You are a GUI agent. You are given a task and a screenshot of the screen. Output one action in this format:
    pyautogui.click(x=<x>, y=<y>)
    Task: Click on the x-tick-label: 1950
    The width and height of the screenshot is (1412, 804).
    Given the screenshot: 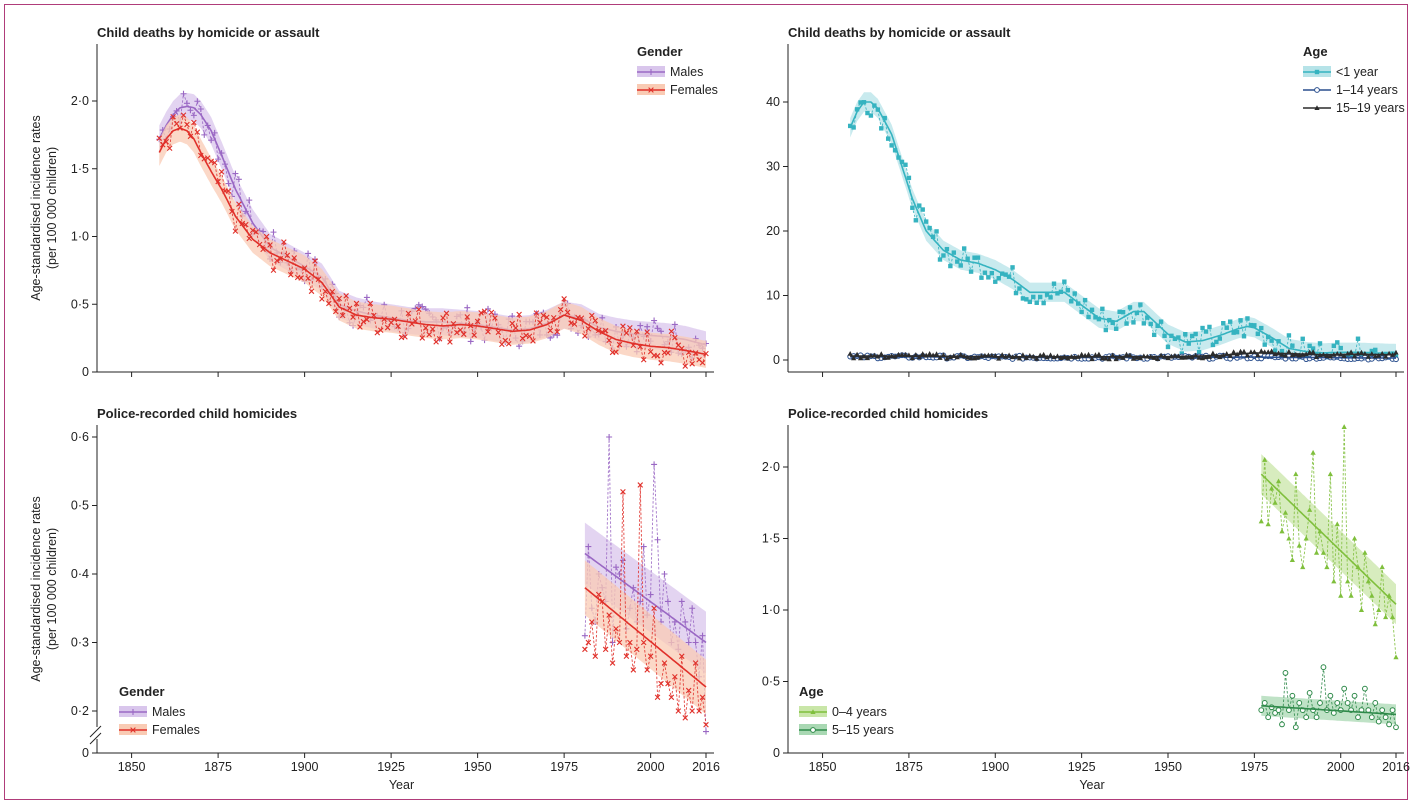 What is the action you would take?
    pyautogui.click(x=478, y=767)
    